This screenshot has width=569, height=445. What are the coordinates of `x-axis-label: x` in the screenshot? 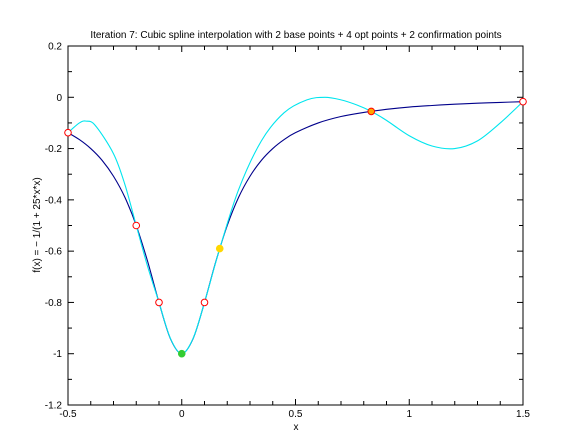 It's located at (296, 427).